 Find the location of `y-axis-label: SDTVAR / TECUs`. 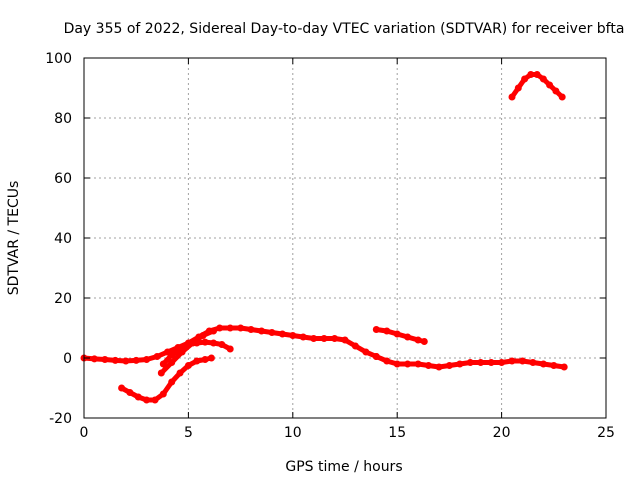

y-axis-label: SDTVAR / TECUs is located at coordinates (14, 238).